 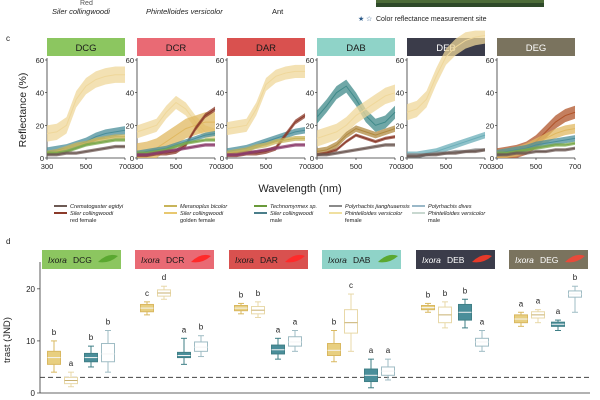 What do you see at coordinates (536, 48) in the screenshot?
I see `header-label: DEG` at bounding box center [536, 48].